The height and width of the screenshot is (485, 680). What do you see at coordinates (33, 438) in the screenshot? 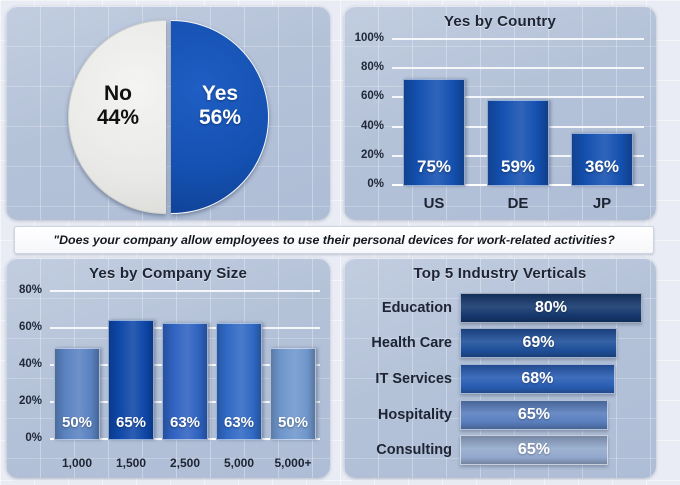
I see `company-size-y-tick-label: 0%` at bounding box center [33, 438].